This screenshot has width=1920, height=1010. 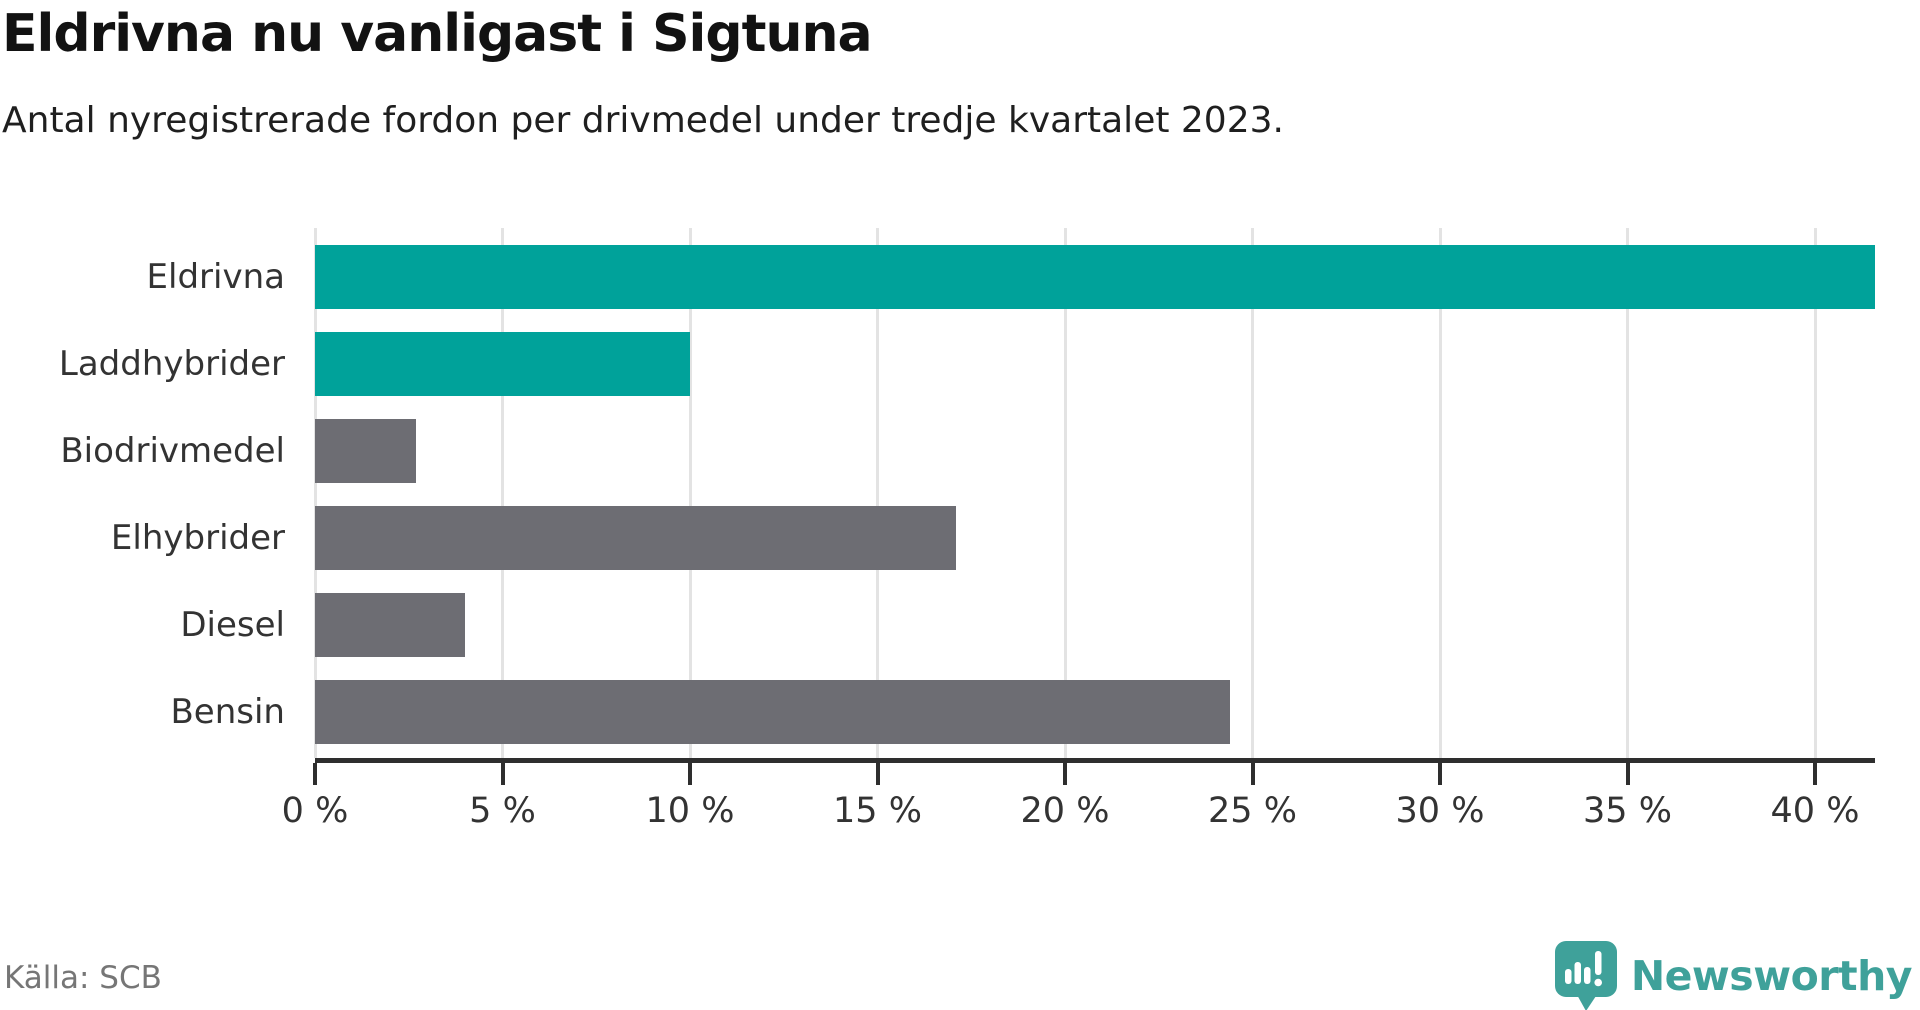 What do you see at coordinates (1440, 811) in the screenshot?
I see `tick-label: 30 %` at bounding box center [1440, 811].